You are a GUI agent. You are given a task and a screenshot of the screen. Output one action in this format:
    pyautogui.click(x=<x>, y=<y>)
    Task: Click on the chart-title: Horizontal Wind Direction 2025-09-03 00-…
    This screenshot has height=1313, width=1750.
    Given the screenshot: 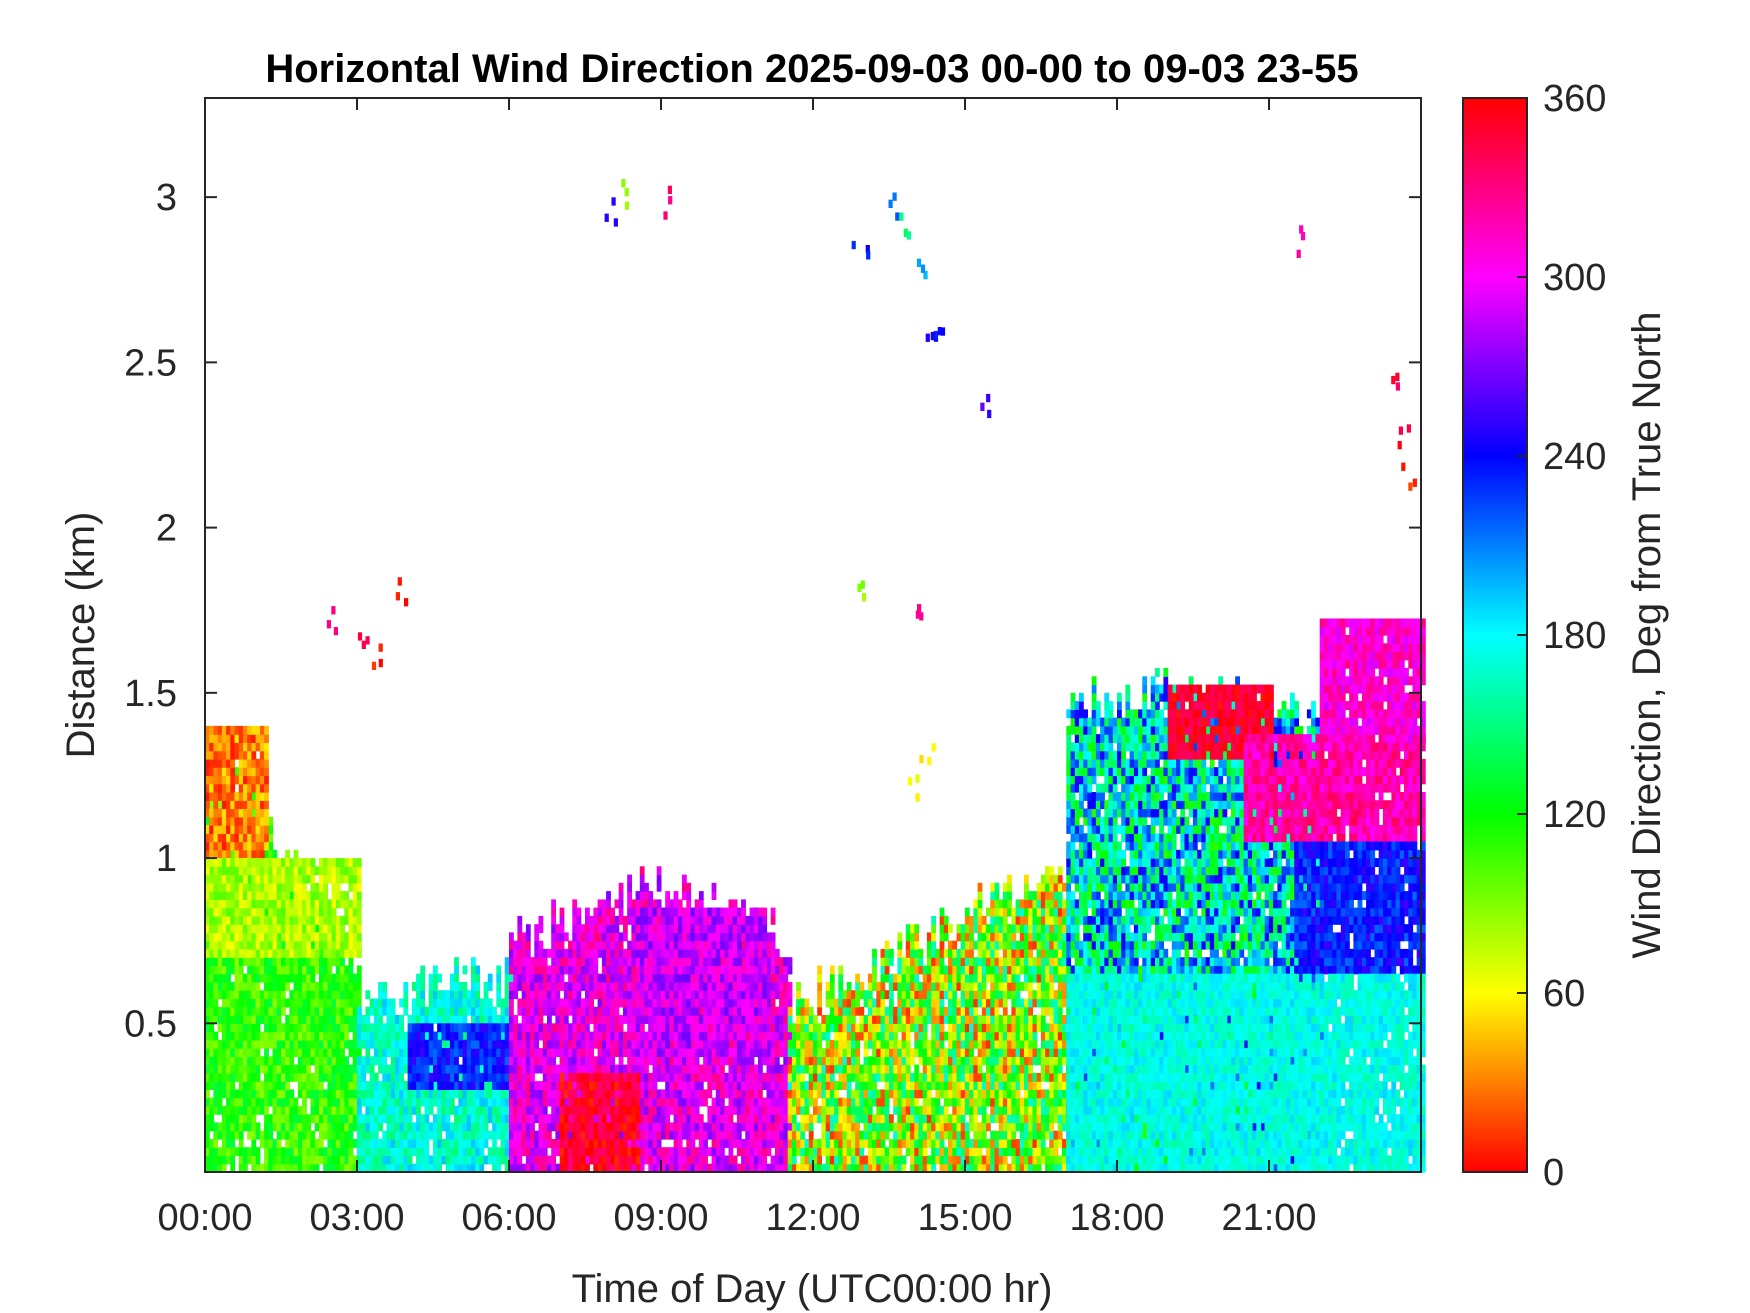 What is the action you would take?
    pyautogui.click(x=811, y=69)
    